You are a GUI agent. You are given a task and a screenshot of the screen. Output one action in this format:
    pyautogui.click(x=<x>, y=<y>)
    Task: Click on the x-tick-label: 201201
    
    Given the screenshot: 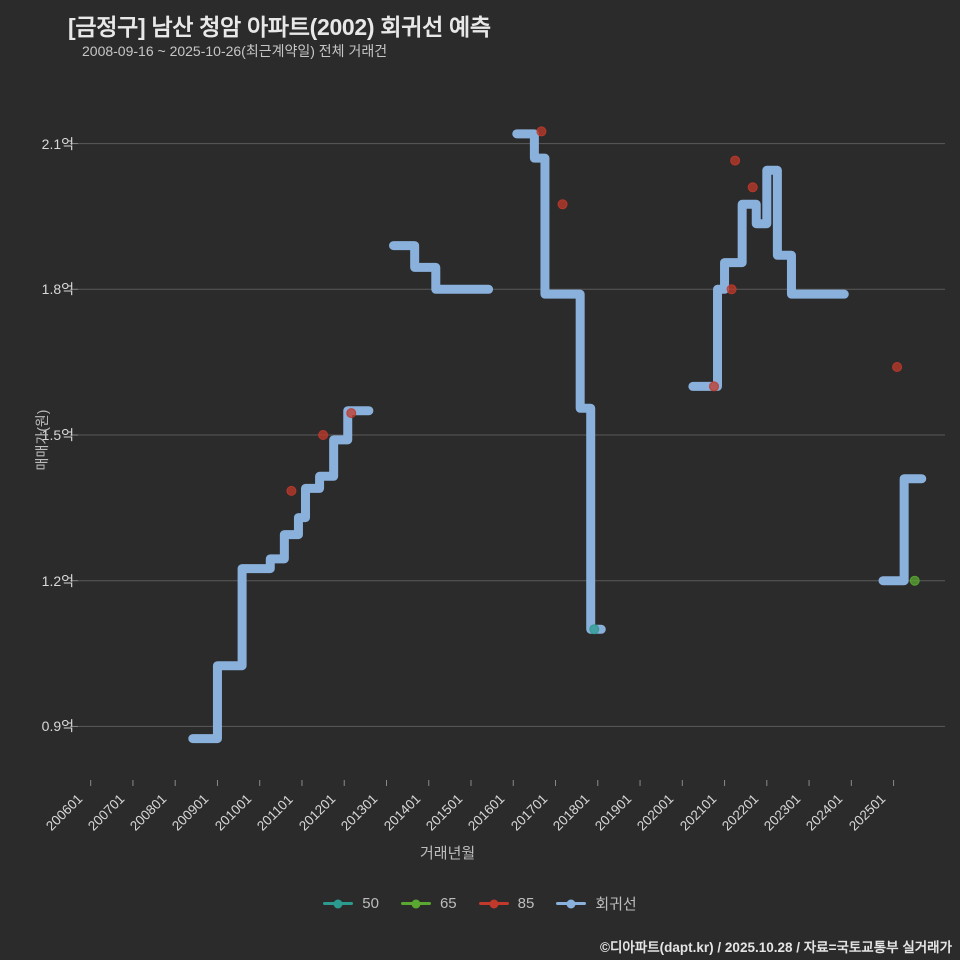 What is the action you would take?
    pyautogui.click(x=317, y=812)
    